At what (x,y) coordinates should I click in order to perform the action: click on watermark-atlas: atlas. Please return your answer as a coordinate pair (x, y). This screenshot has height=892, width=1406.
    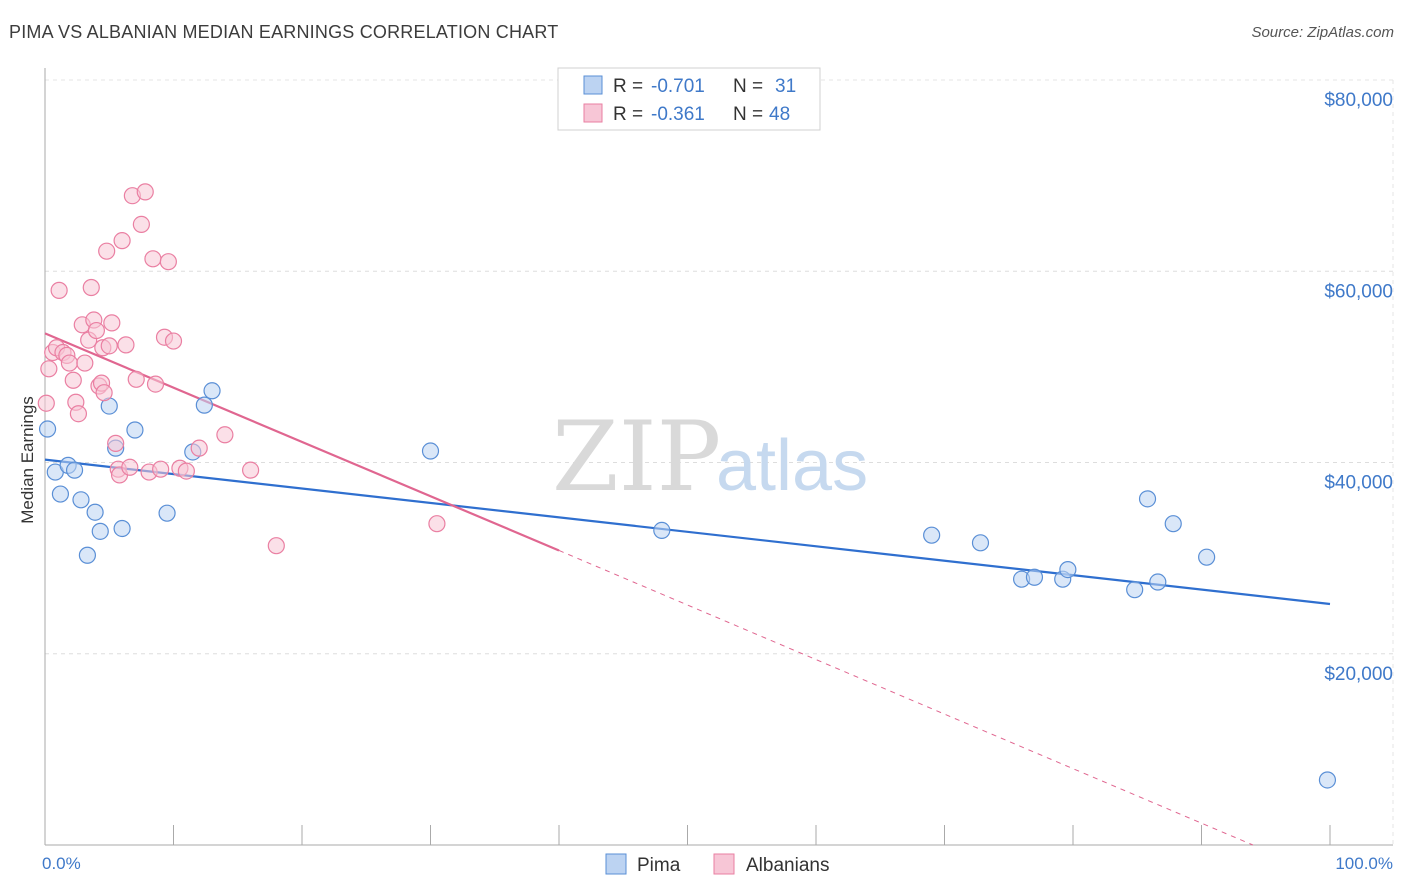
    Looking at the image, I should click on (792, 466).